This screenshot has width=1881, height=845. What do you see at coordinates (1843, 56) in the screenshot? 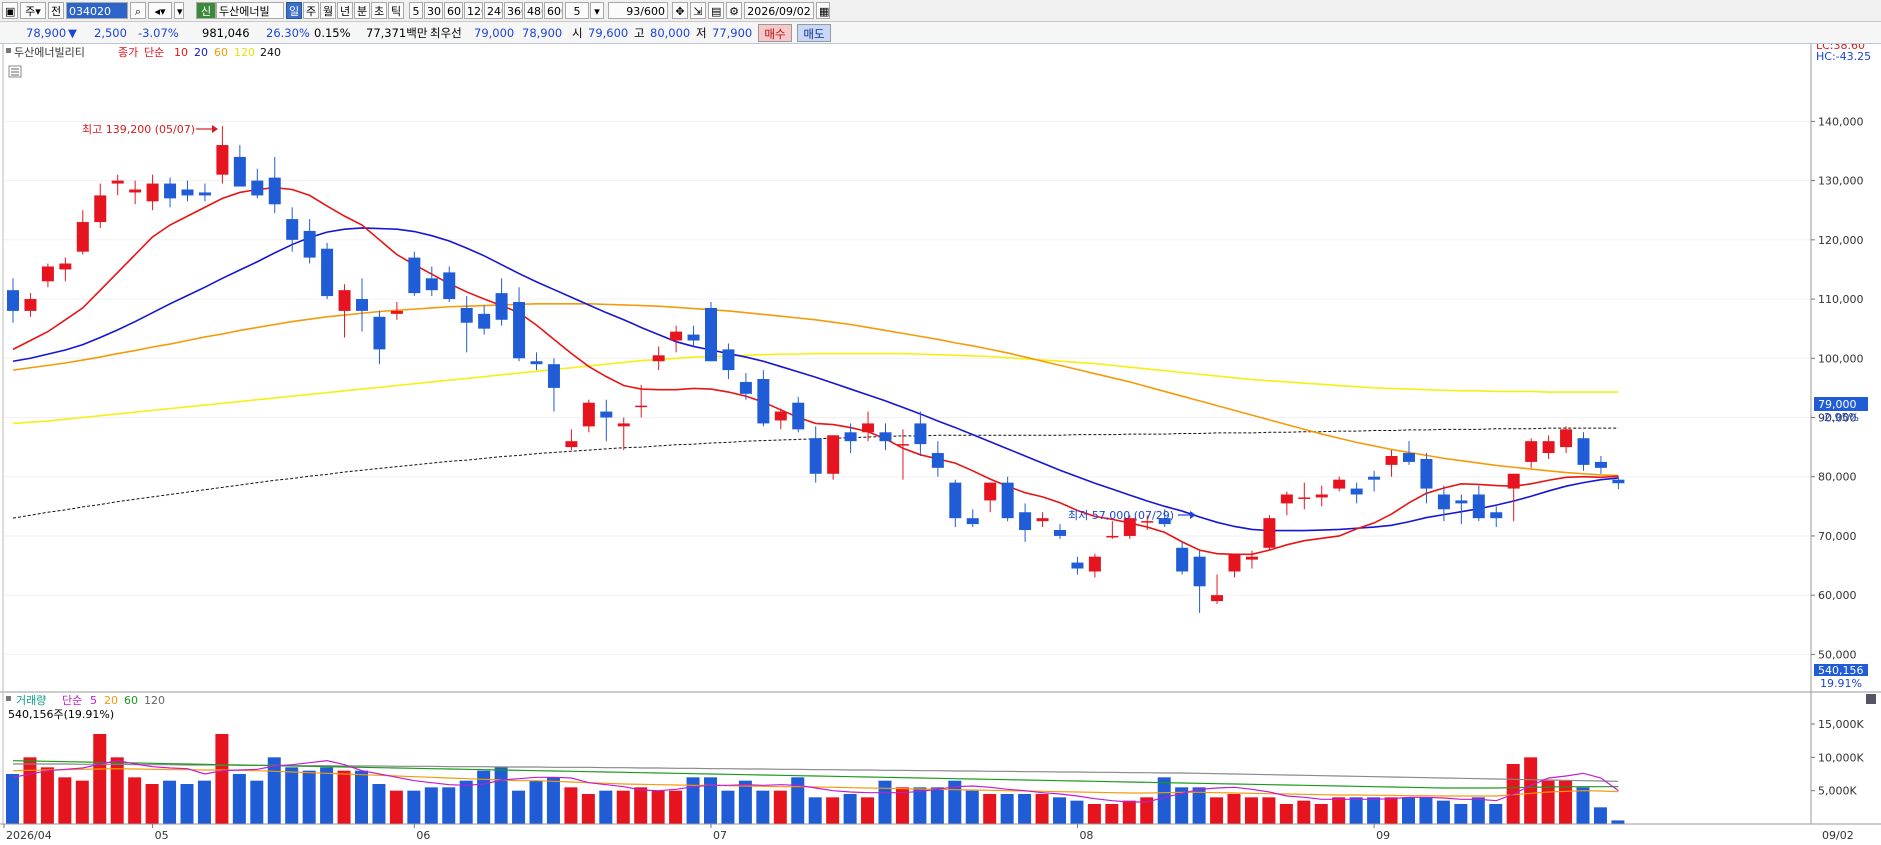
I see `hc-label: HC:-43.25` at bounding box center [1843, 56].